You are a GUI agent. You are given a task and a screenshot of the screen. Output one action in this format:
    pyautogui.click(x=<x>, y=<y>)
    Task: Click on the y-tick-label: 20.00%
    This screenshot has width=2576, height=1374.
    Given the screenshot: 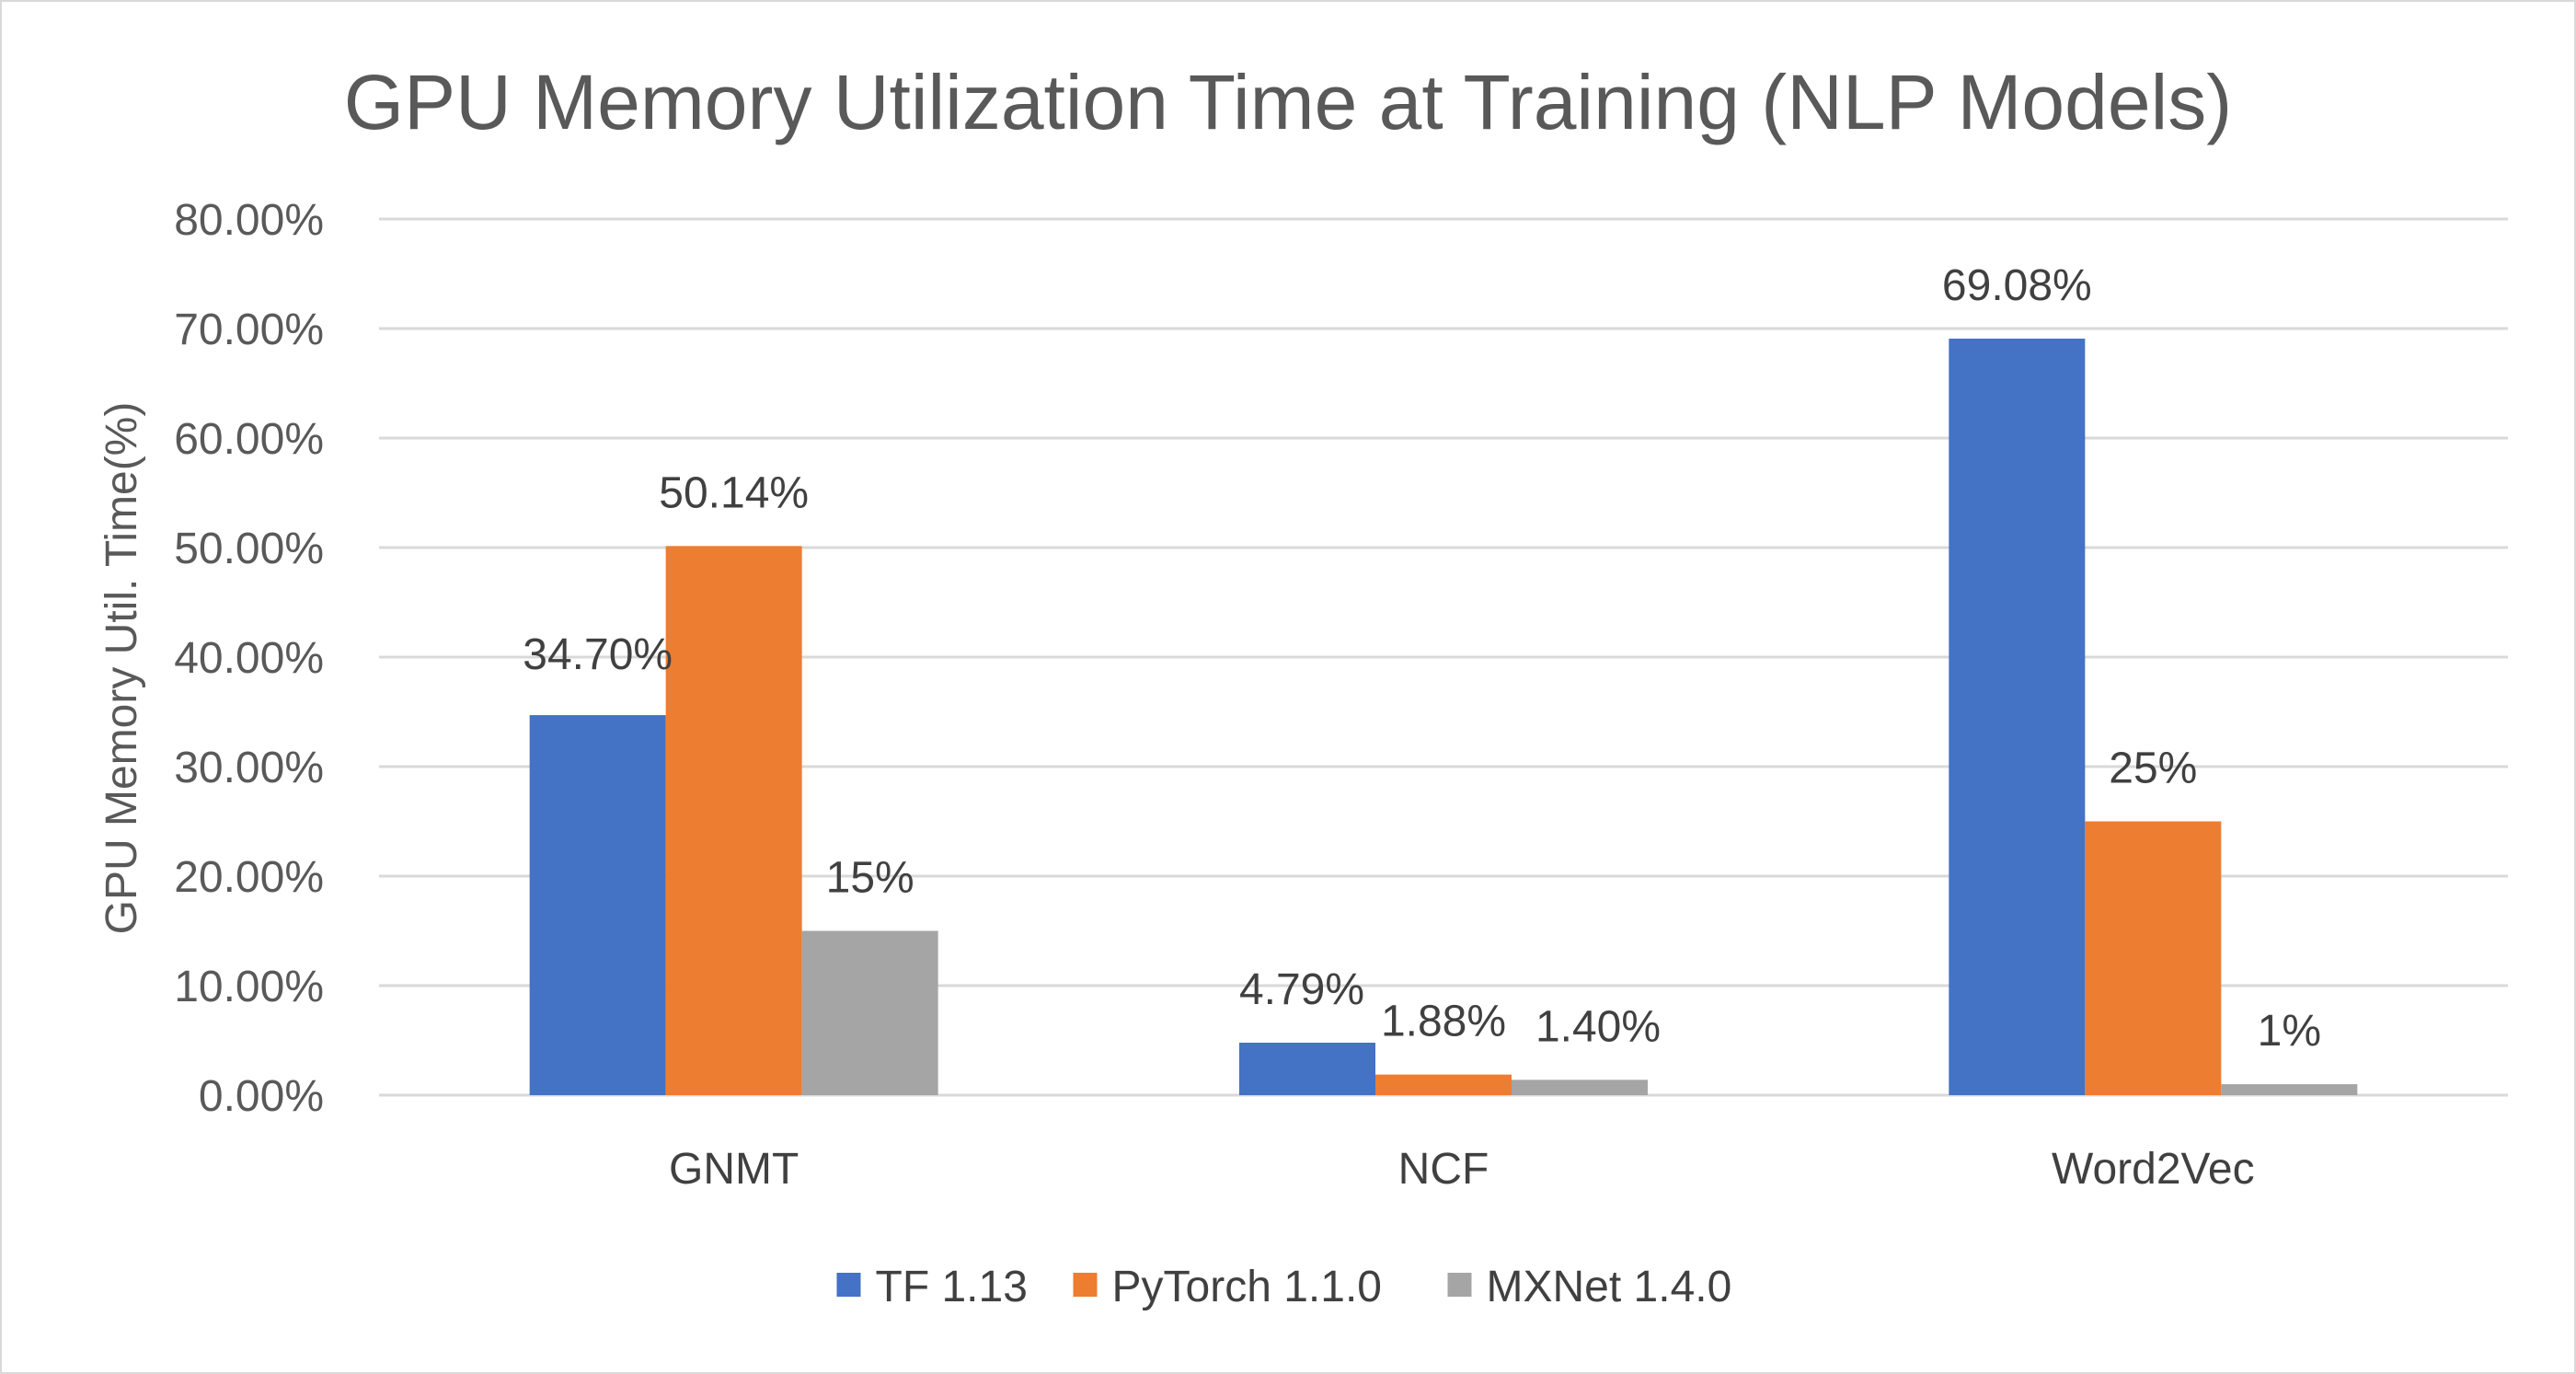 What is the action you would take?
    pyautogui.click(x=249, y=878)
    